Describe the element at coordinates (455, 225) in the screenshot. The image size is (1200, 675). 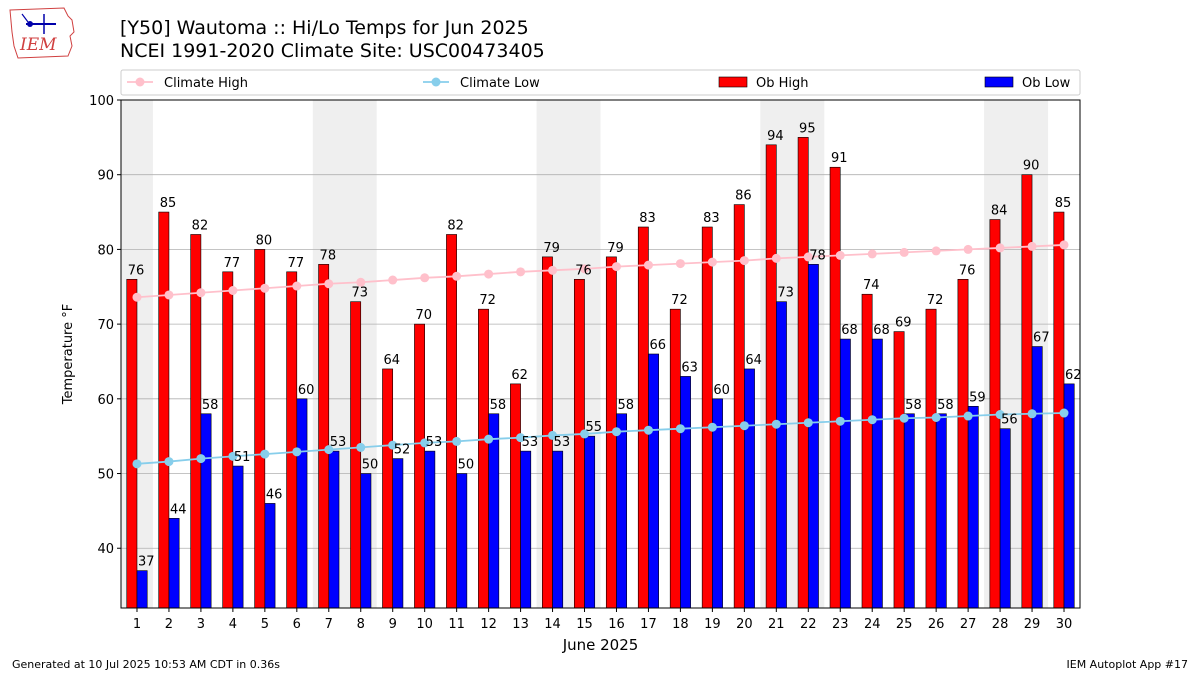
I see `label-high-11: 82` at that location.